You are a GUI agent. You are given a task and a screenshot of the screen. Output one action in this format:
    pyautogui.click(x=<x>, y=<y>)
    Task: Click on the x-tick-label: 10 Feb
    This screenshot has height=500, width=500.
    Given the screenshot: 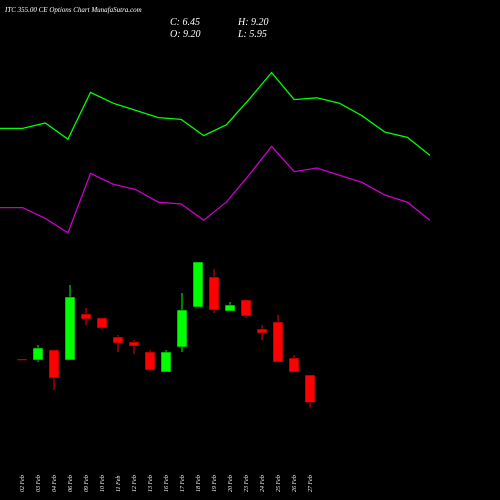 What is the action you would take?
    pyautogui.click(x=103, y=483)
    